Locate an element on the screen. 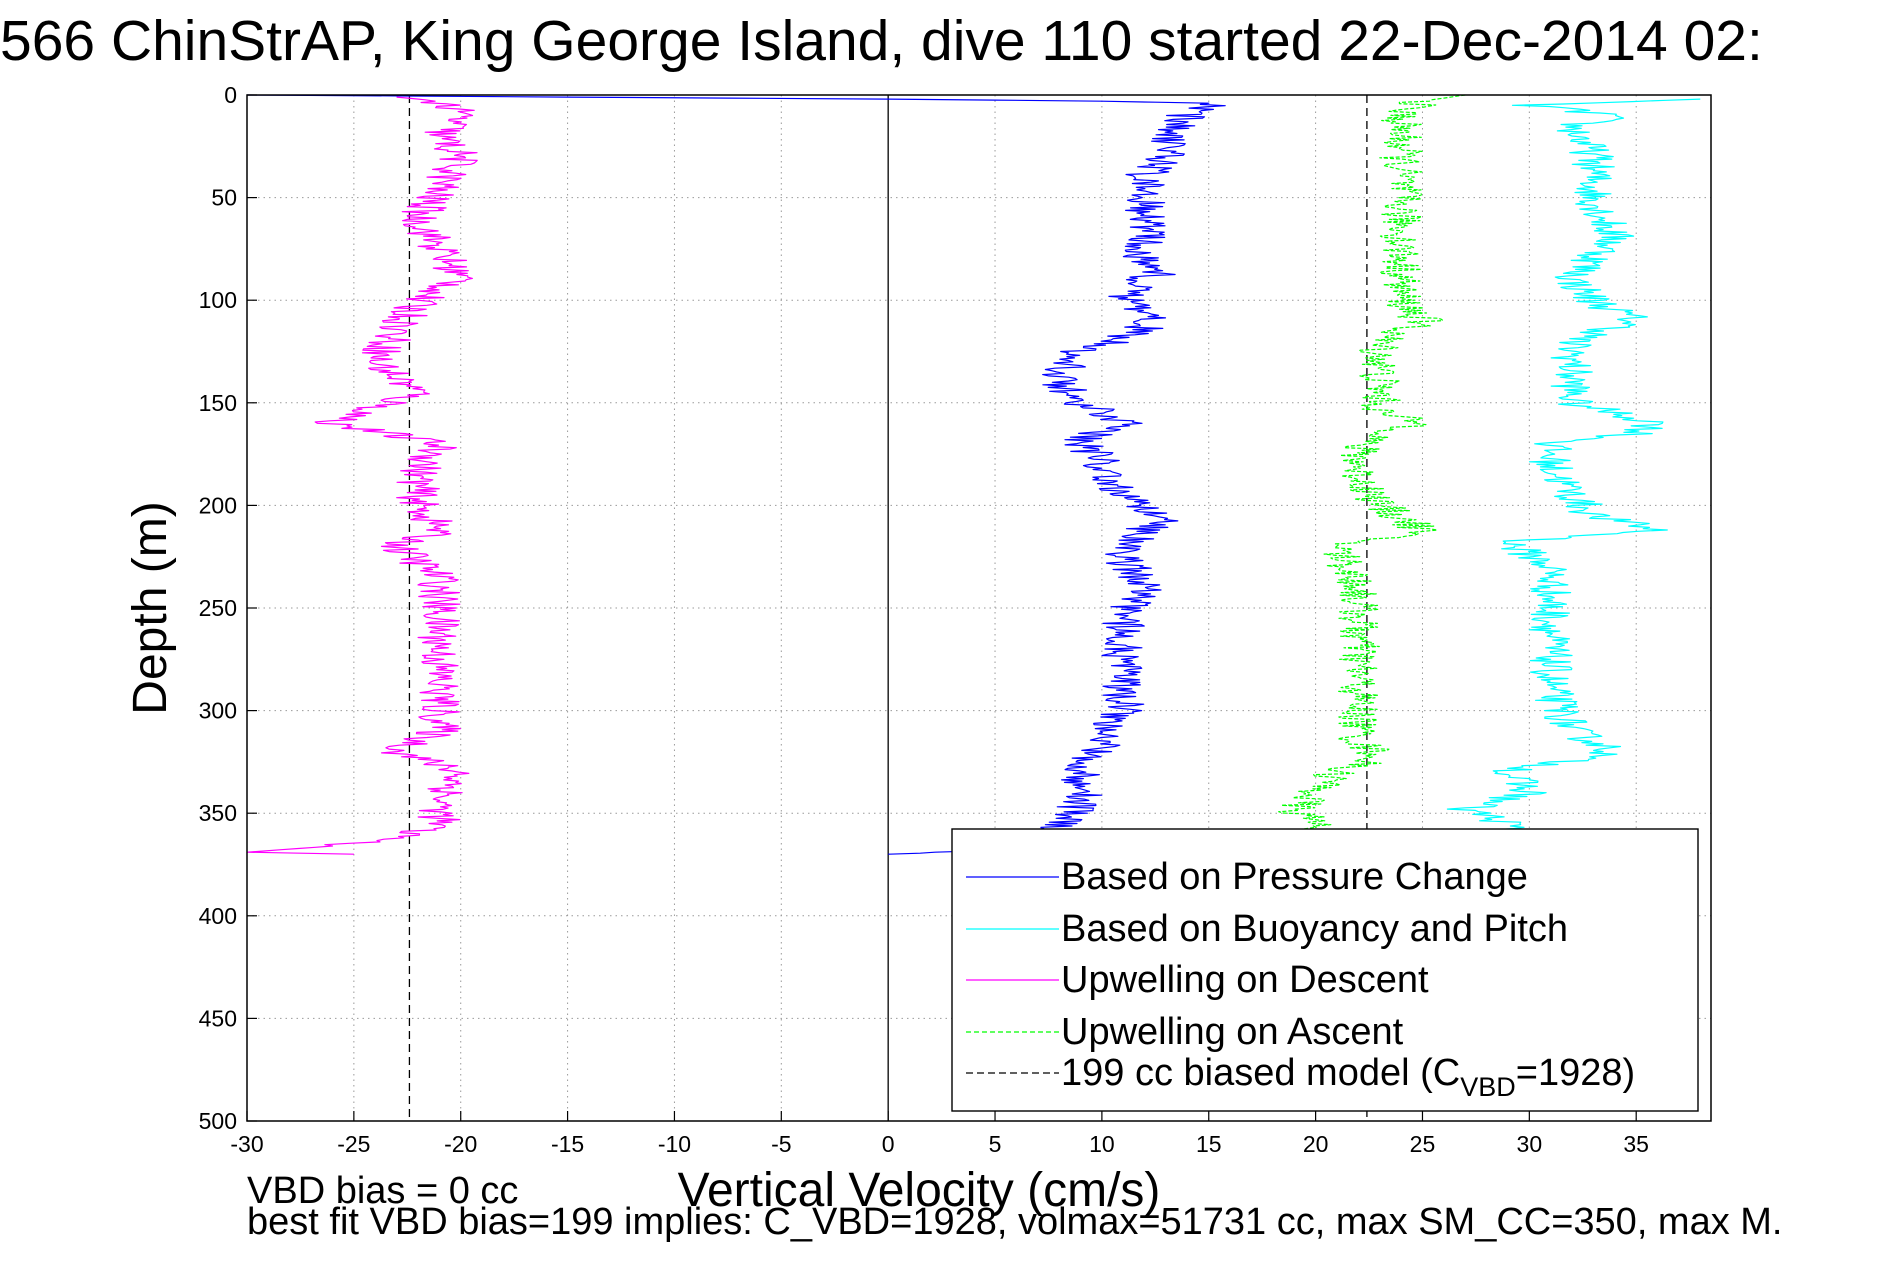 This screenshot has width=1891, height=1262. legend-label-2: Upwelling on Descent is located at coordinates (1245, 980).